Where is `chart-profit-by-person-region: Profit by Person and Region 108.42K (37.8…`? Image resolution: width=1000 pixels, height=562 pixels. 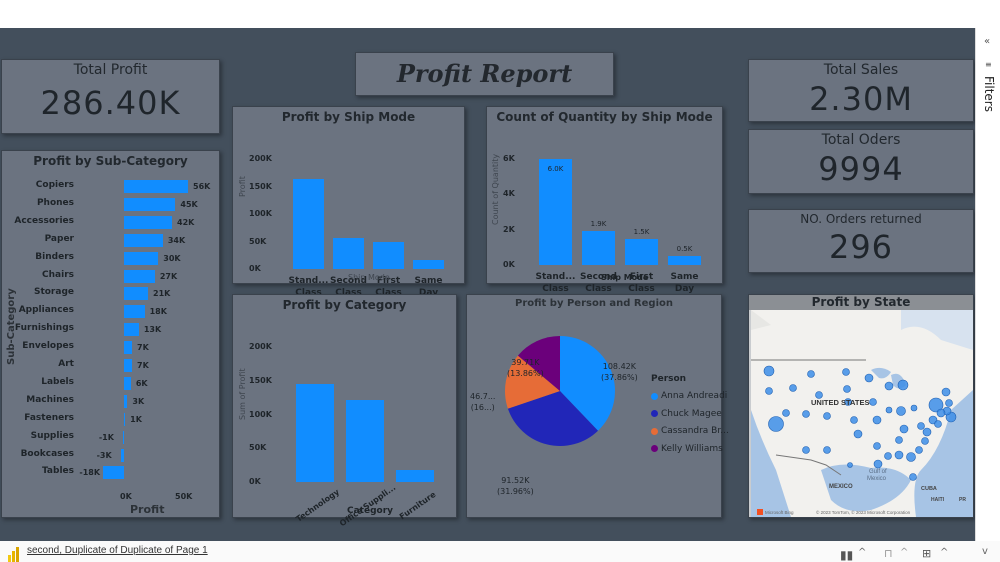
chart-profit-by-person-region: Profit by Person and Region 108.42K (37.8… is located at coordinates (597, 406).